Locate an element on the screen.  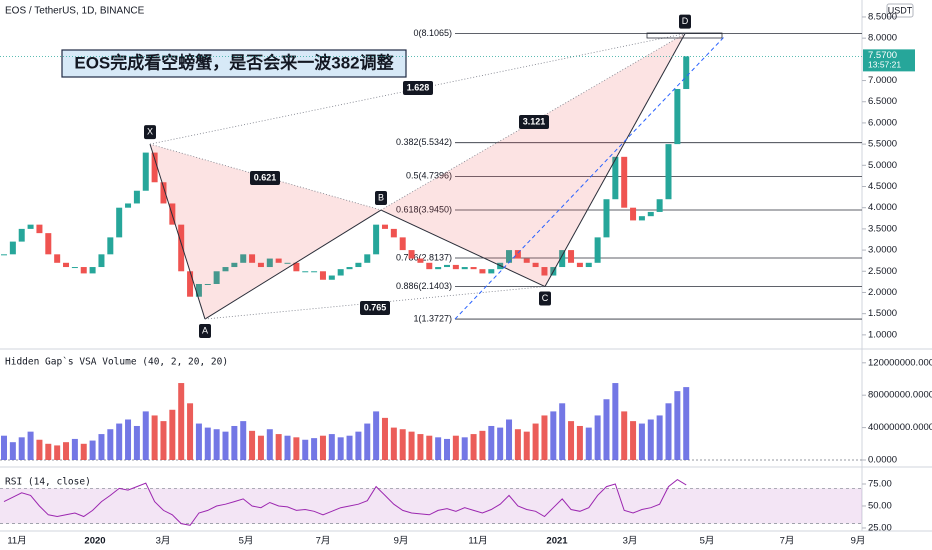
pattern-point-label: D is located at coordinates (685, 21).